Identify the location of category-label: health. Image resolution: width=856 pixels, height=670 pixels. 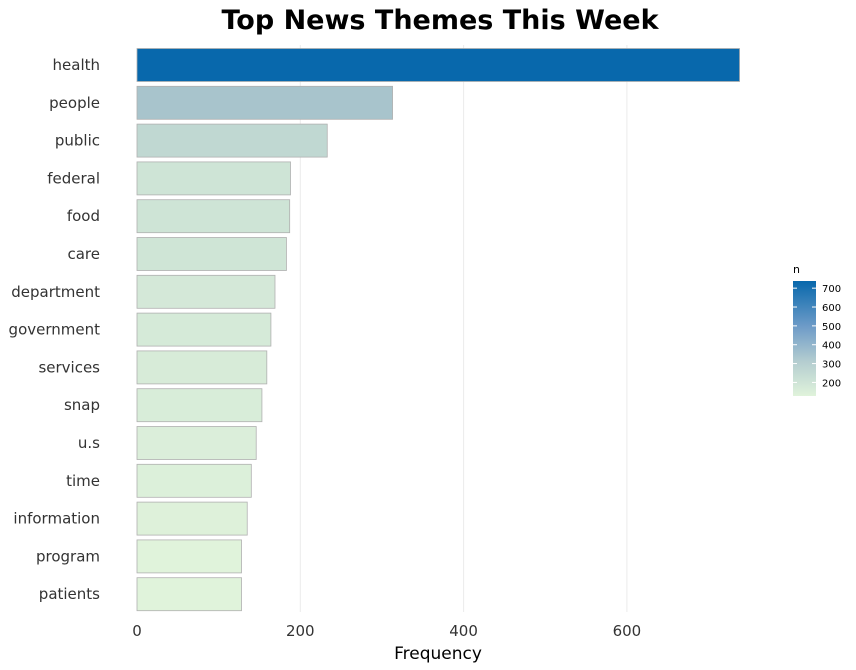
(76, 65).